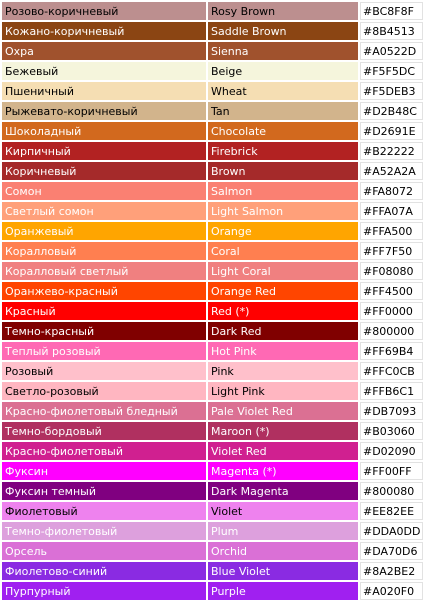  What do you see at coordinates (104, 111) in the screenshot?
I see `color-name-ru-cell: Рыжевато-коричневый` at bounding box center [104, 111].